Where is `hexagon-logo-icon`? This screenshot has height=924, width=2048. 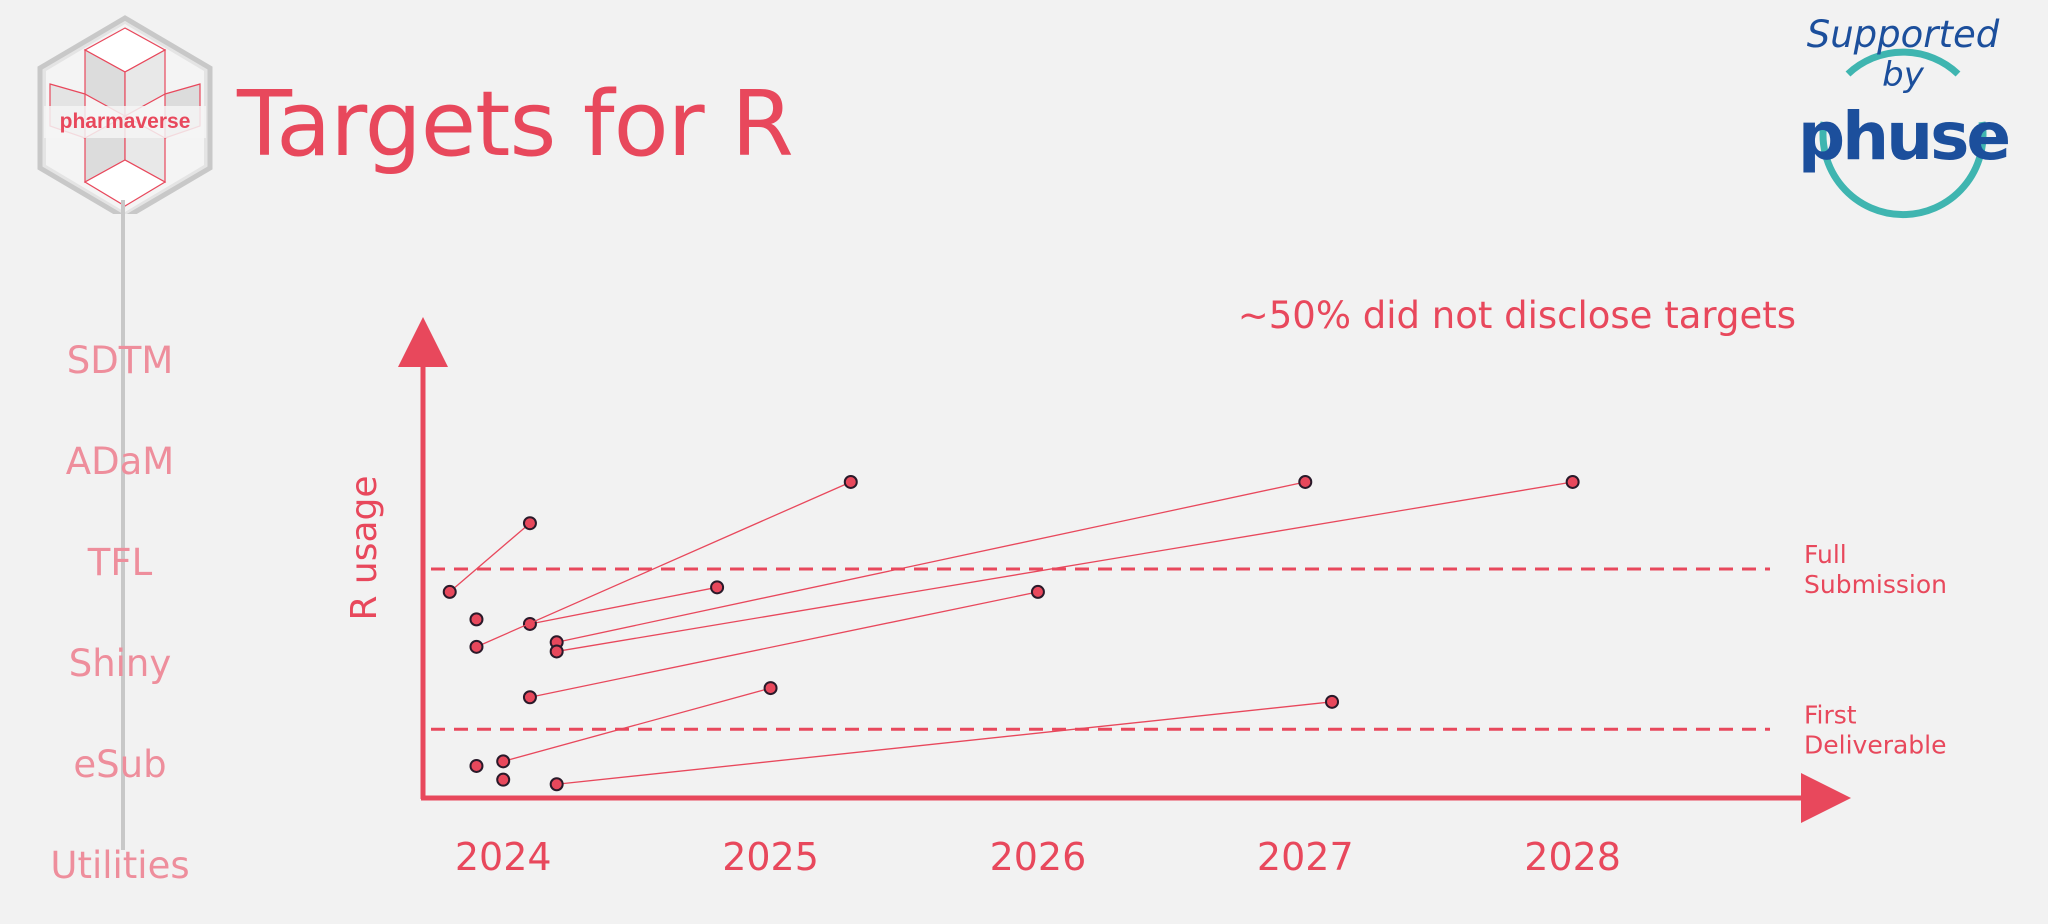 hexagon-logo-icon is located at coordinates (125, 118).